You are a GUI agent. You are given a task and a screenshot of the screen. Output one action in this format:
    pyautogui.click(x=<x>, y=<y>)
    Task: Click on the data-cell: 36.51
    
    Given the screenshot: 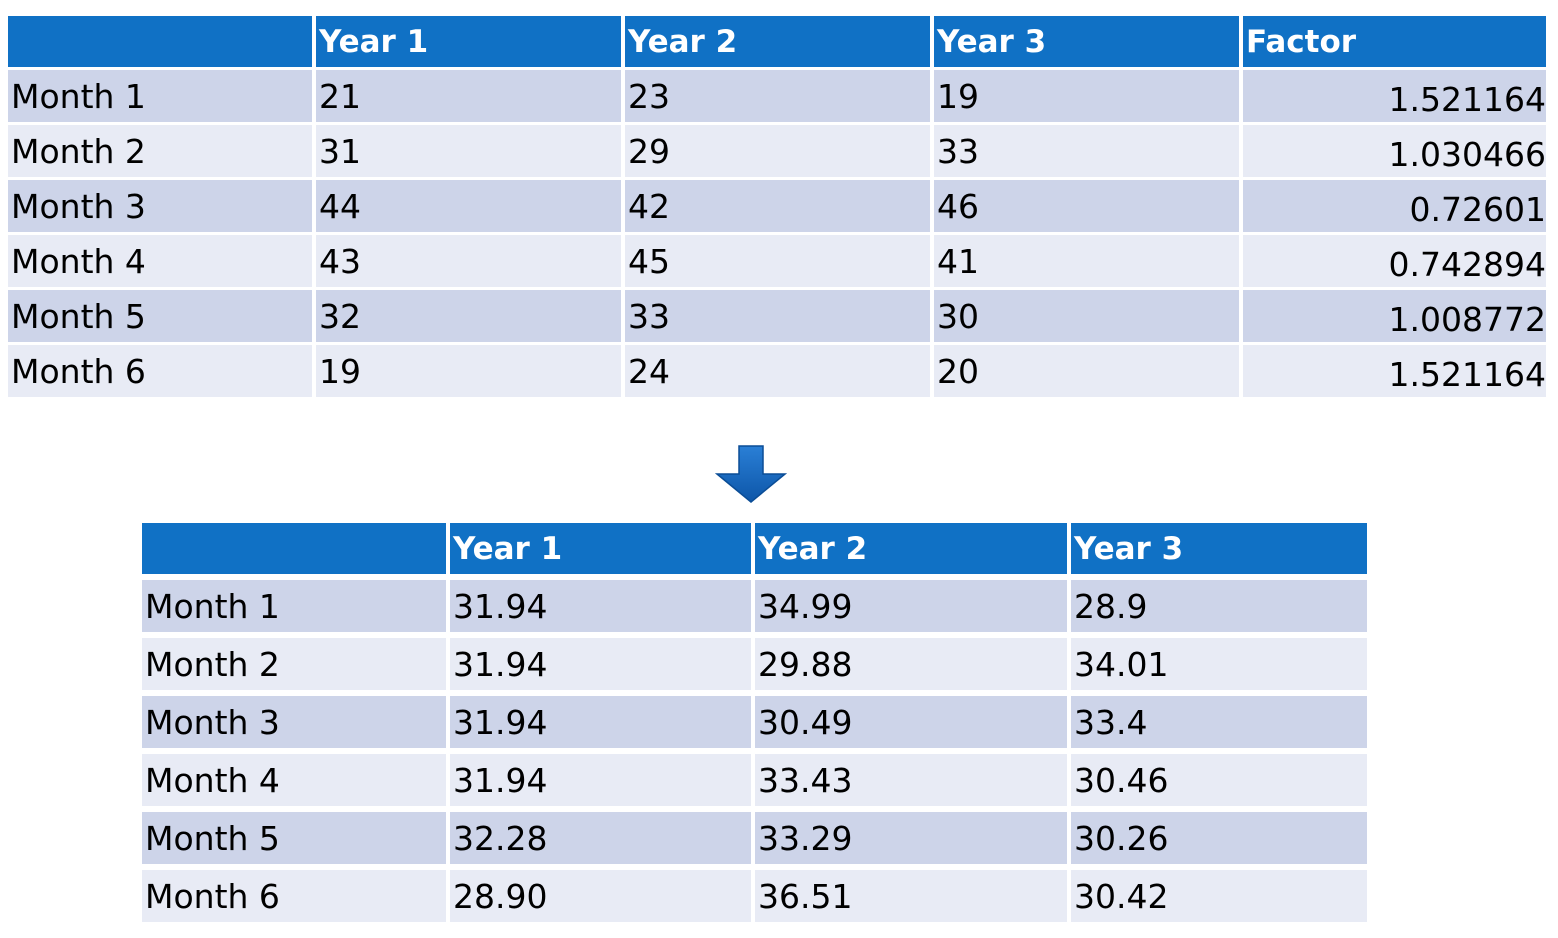 What is the action you would take?
    pyautogui.click(x=911, y=896)
    